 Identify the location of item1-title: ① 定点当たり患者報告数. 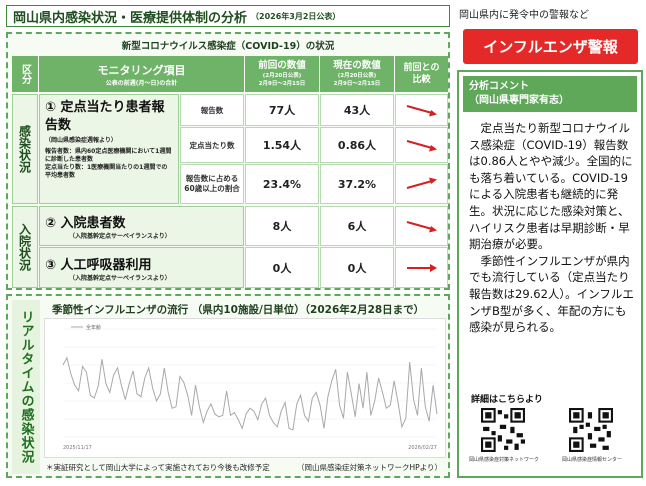
(105, 116).